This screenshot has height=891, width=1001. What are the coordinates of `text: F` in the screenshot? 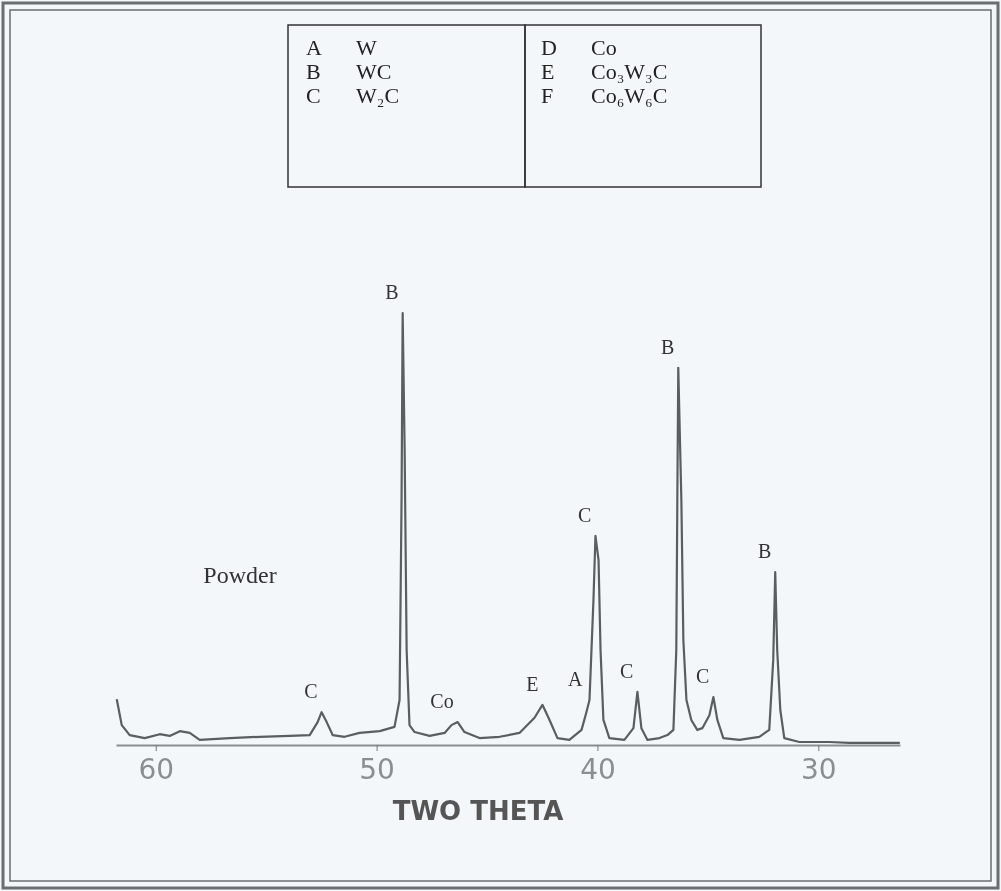 It's located at (547, 95).